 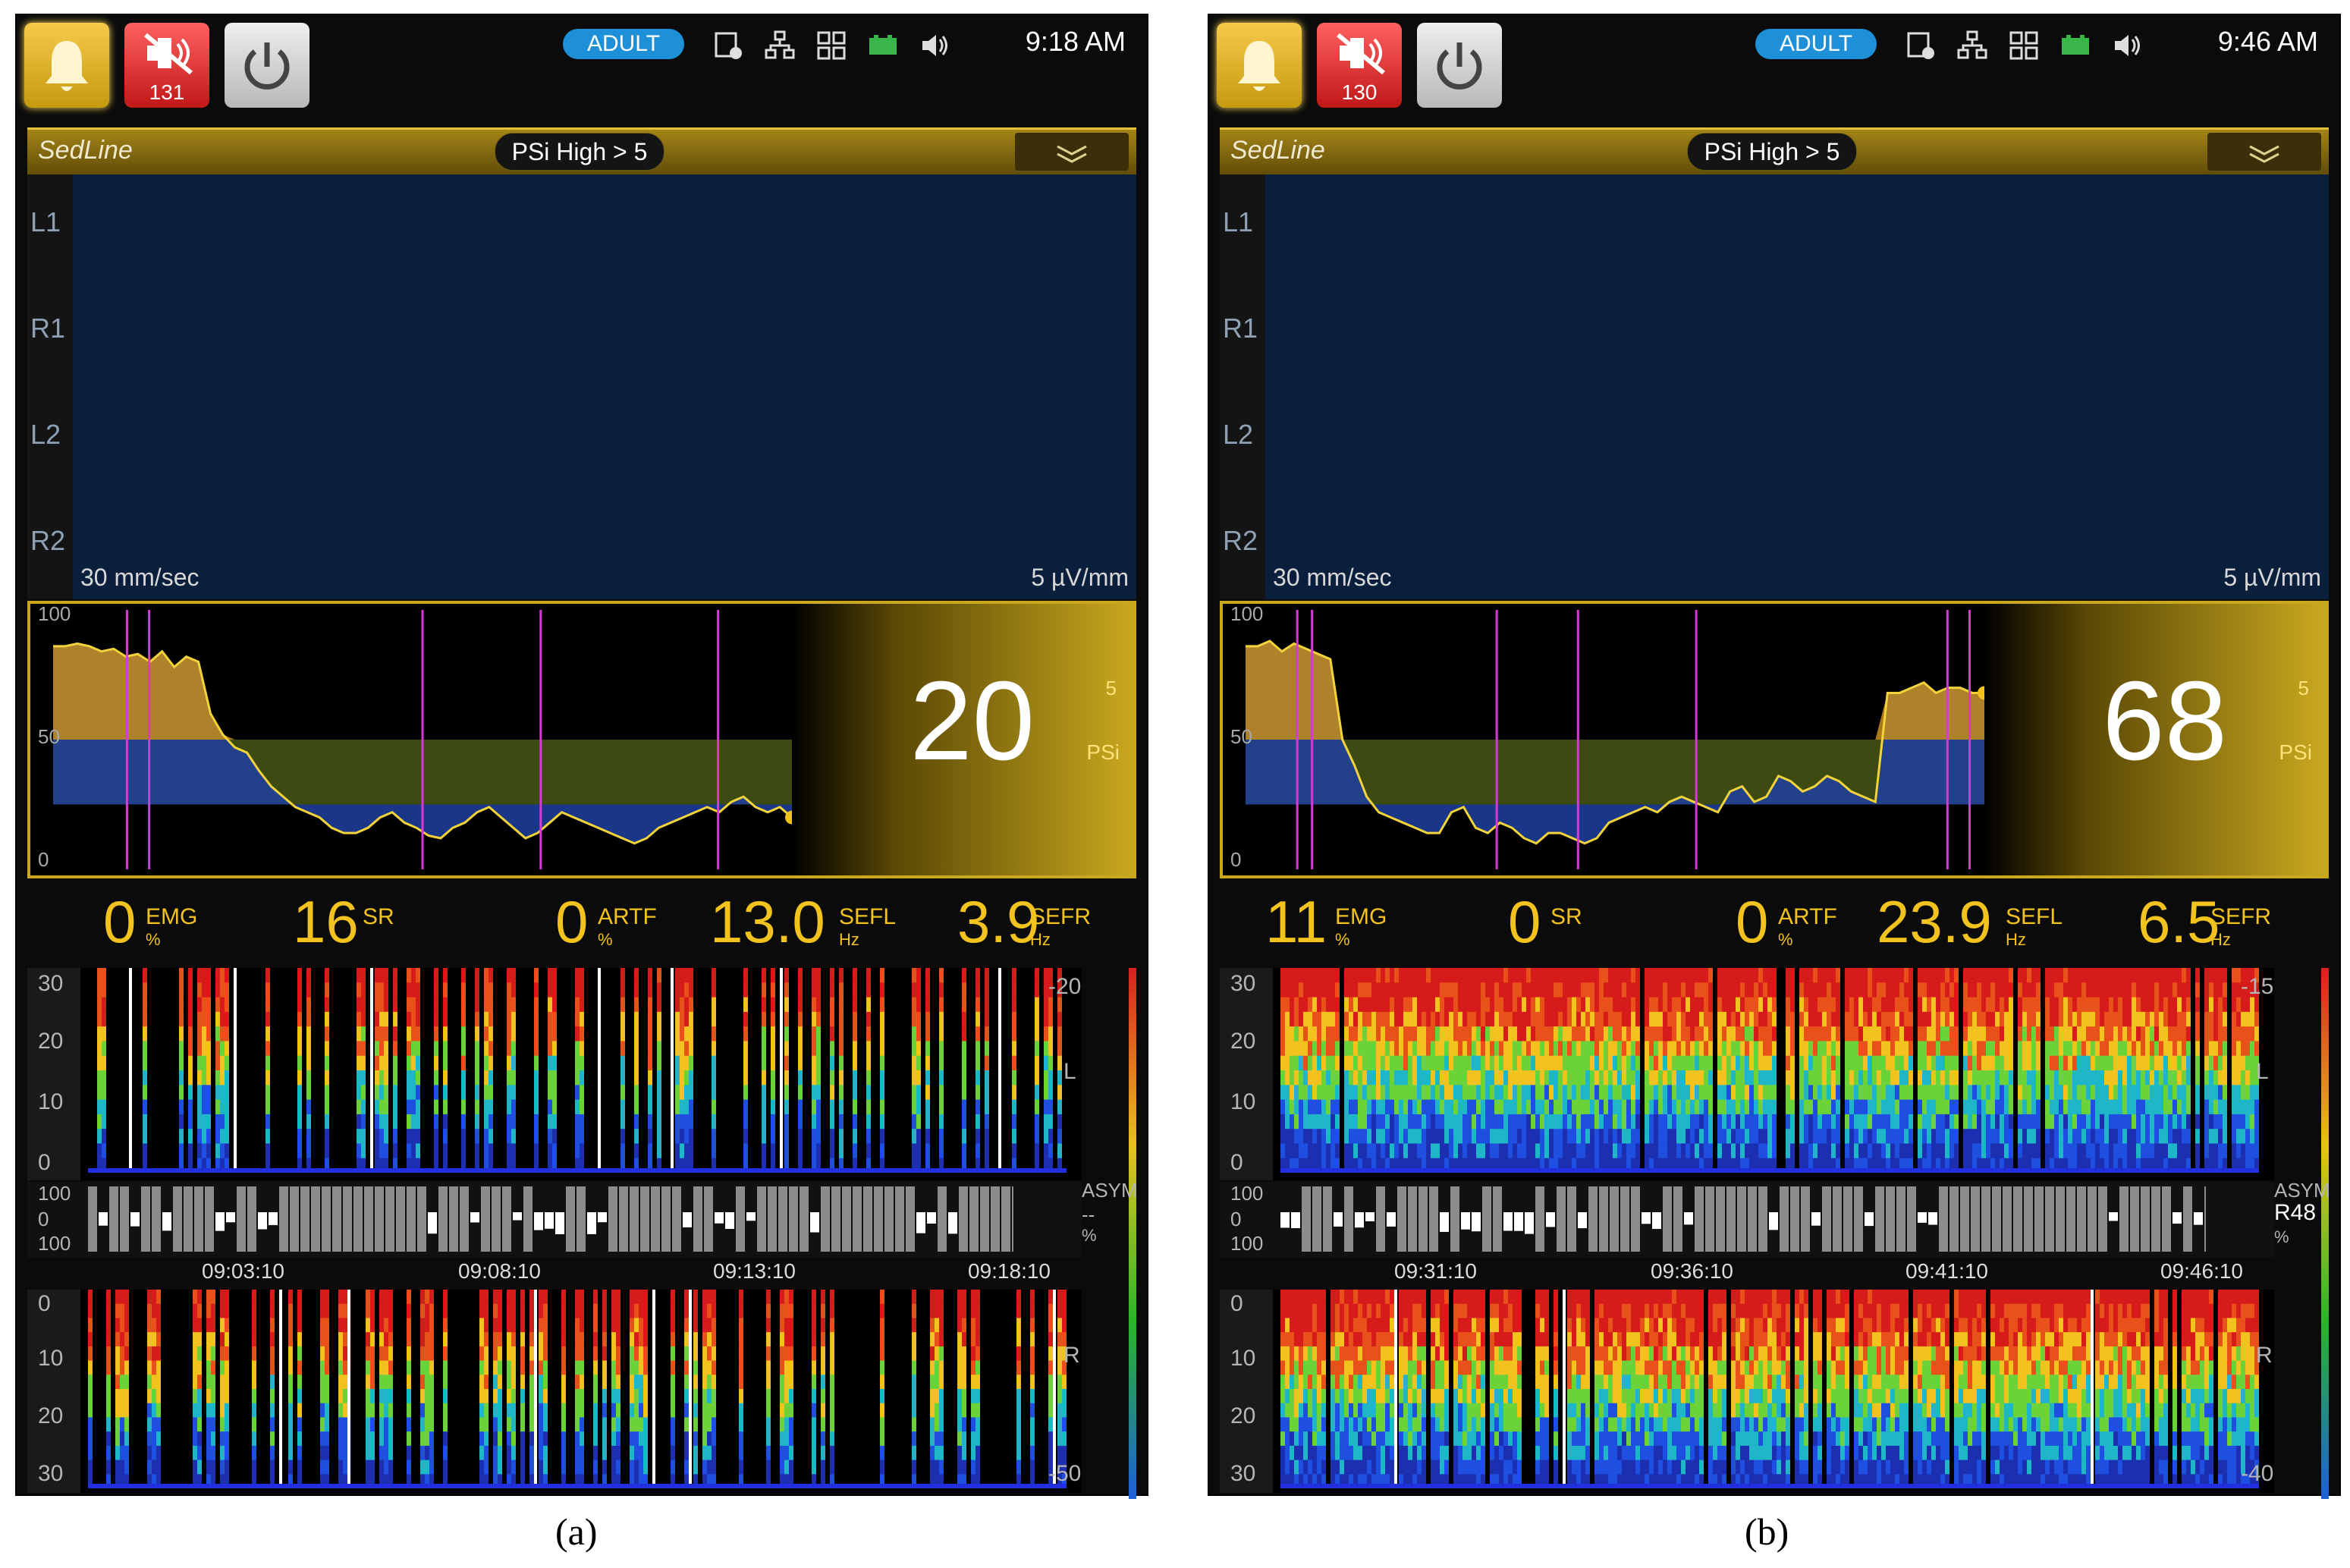 I want to click on psi-area-high, so click(x=1615, y=690).